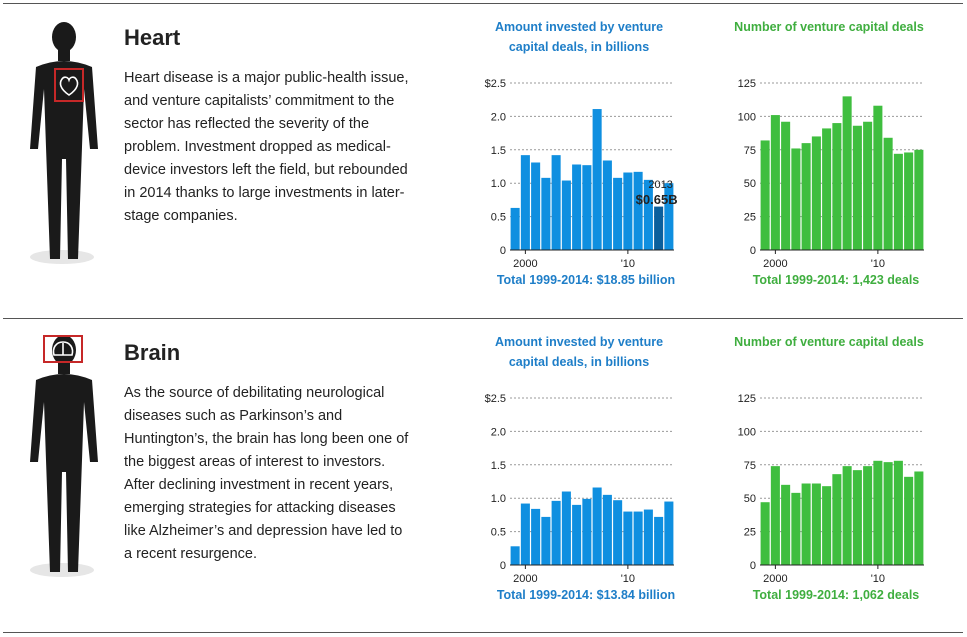  Describe the element at coordinates (498, 533) in the screenshot. I see `y-tick-label: 0.5` at that location.